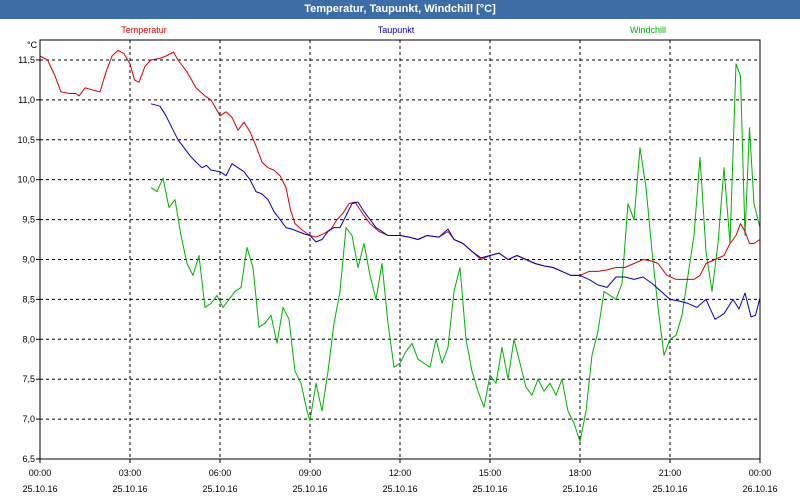 This screenshot has height=500, width=800. I want to click on y-tick-label: 8,5, so click(28, 299).